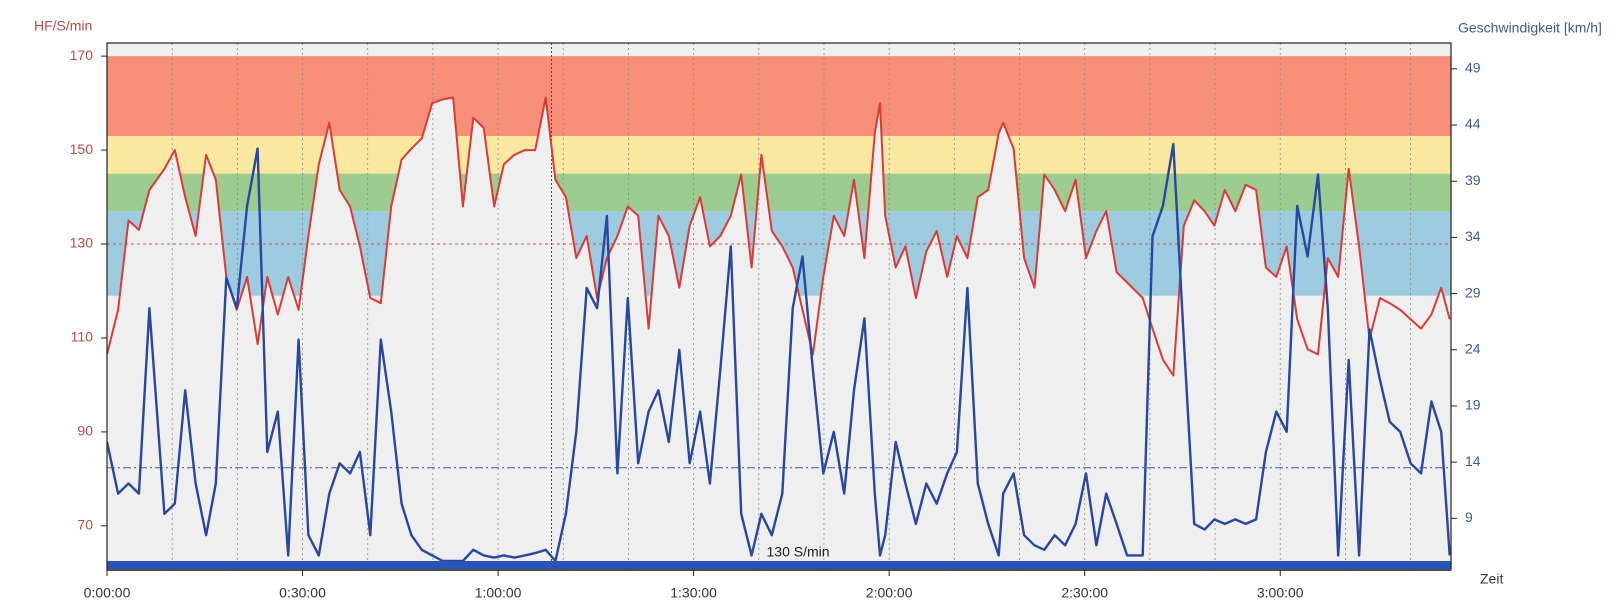  I want to click on y2-tick-label: 19, so click(1473, 405).